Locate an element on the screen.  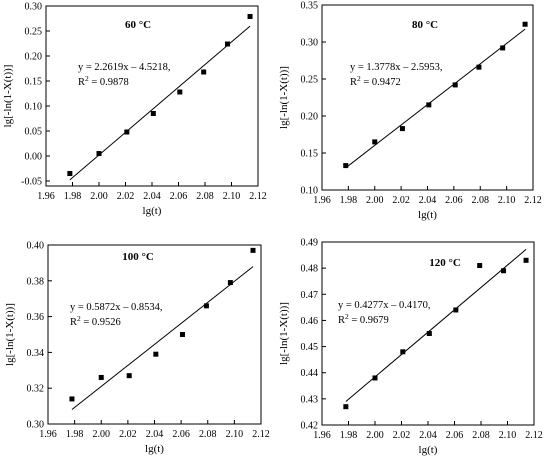
panel-title: 80 °C is located at coordinates (425, 25).